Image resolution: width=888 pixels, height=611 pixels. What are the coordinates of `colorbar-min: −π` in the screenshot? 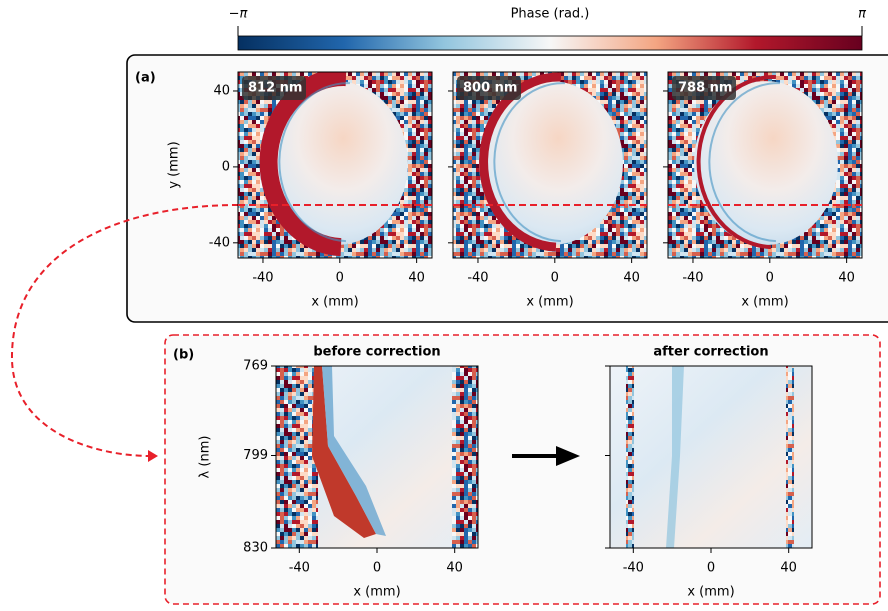 It's located at (238, 14).